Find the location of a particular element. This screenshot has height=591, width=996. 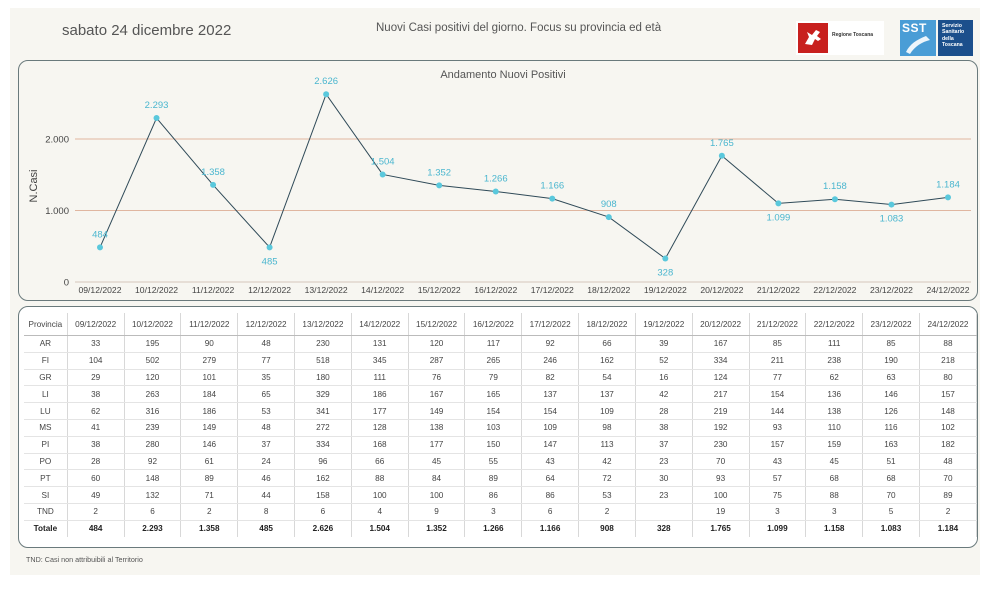

y-tick-label: 0 is located at coordinates (66, 283).